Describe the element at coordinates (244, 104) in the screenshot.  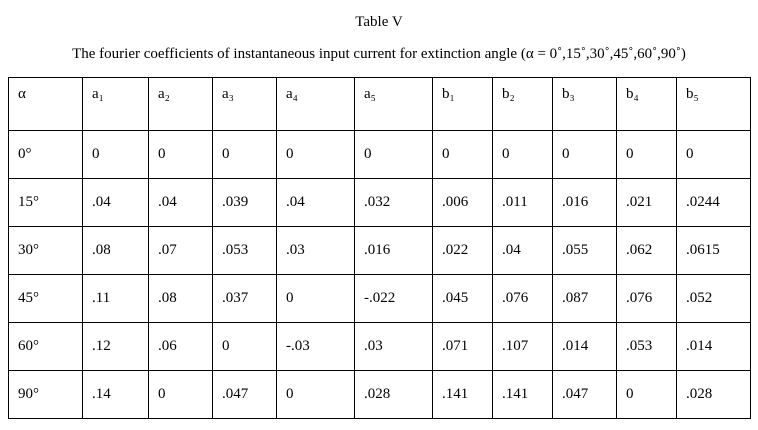
I see `column-header: a₃` at that location.